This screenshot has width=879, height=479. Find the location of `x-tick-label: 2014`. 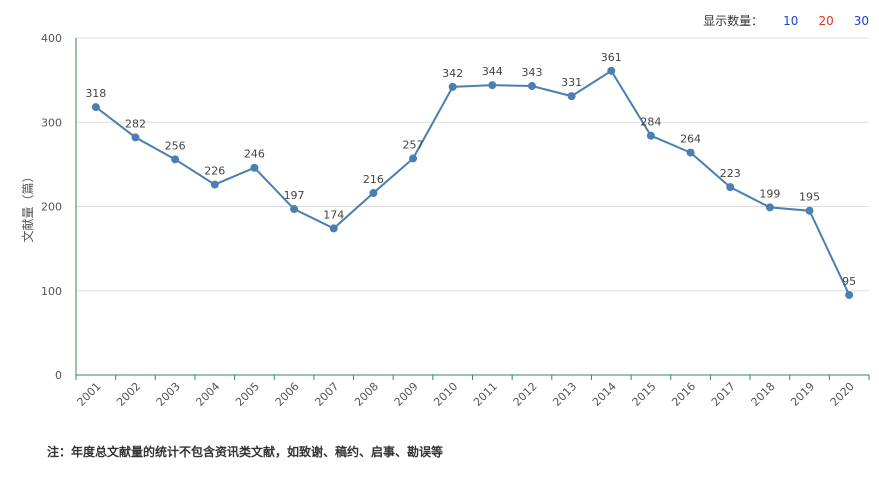

x-tick-label: 2014 is located at coordinates (604, 394).